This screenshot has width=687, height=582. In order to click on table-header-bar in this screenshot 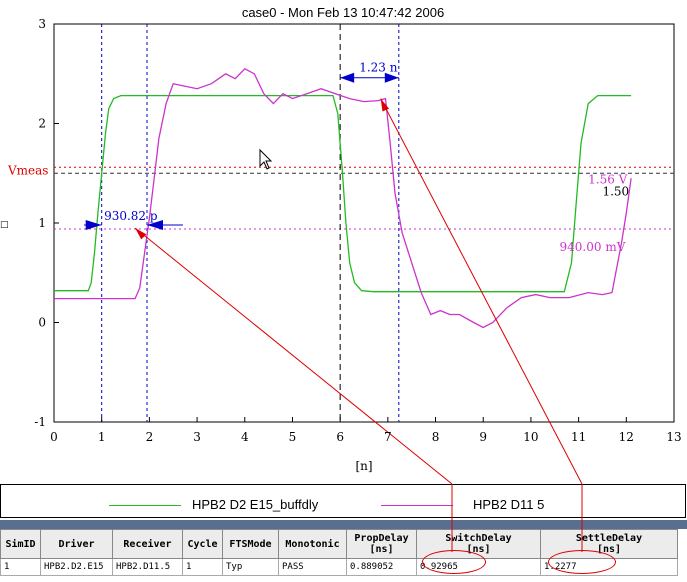, I will do `click(343, 524)`.